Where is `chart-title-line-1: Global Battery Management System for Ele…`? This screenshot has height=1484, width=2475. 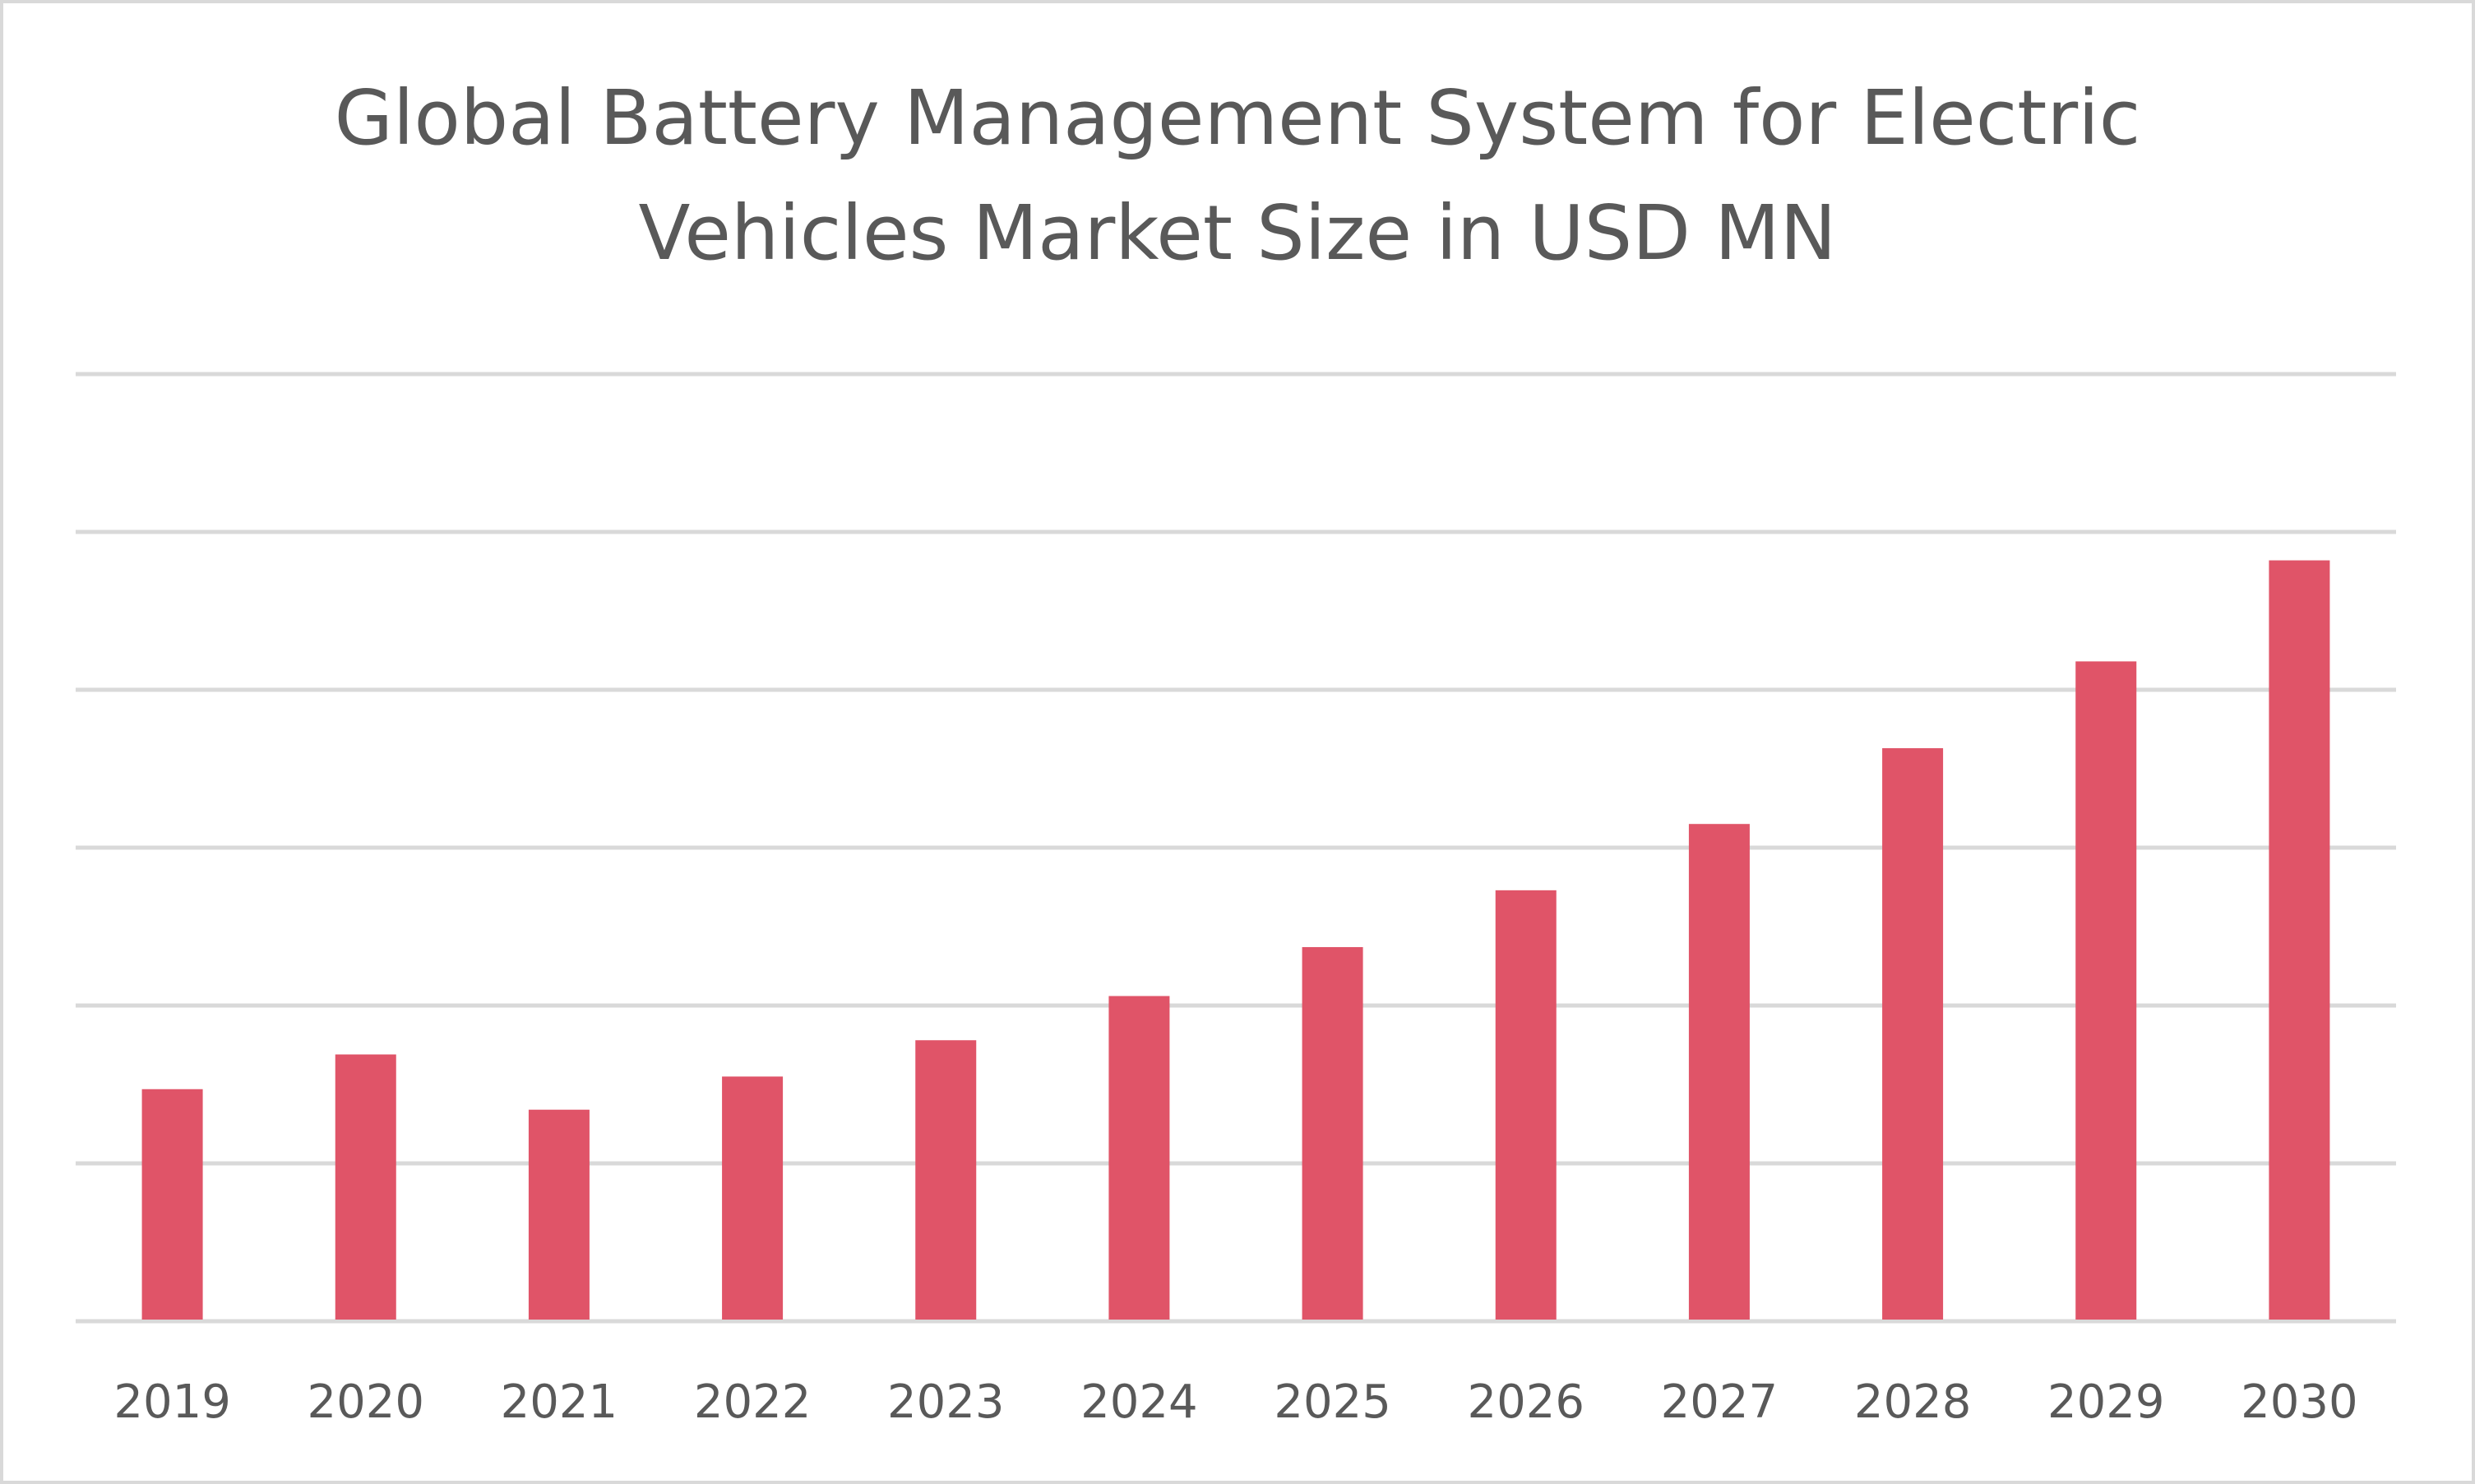 chart-title-line-1: Global Battery Management System for Ele… is located at coordinates (1238, 118).